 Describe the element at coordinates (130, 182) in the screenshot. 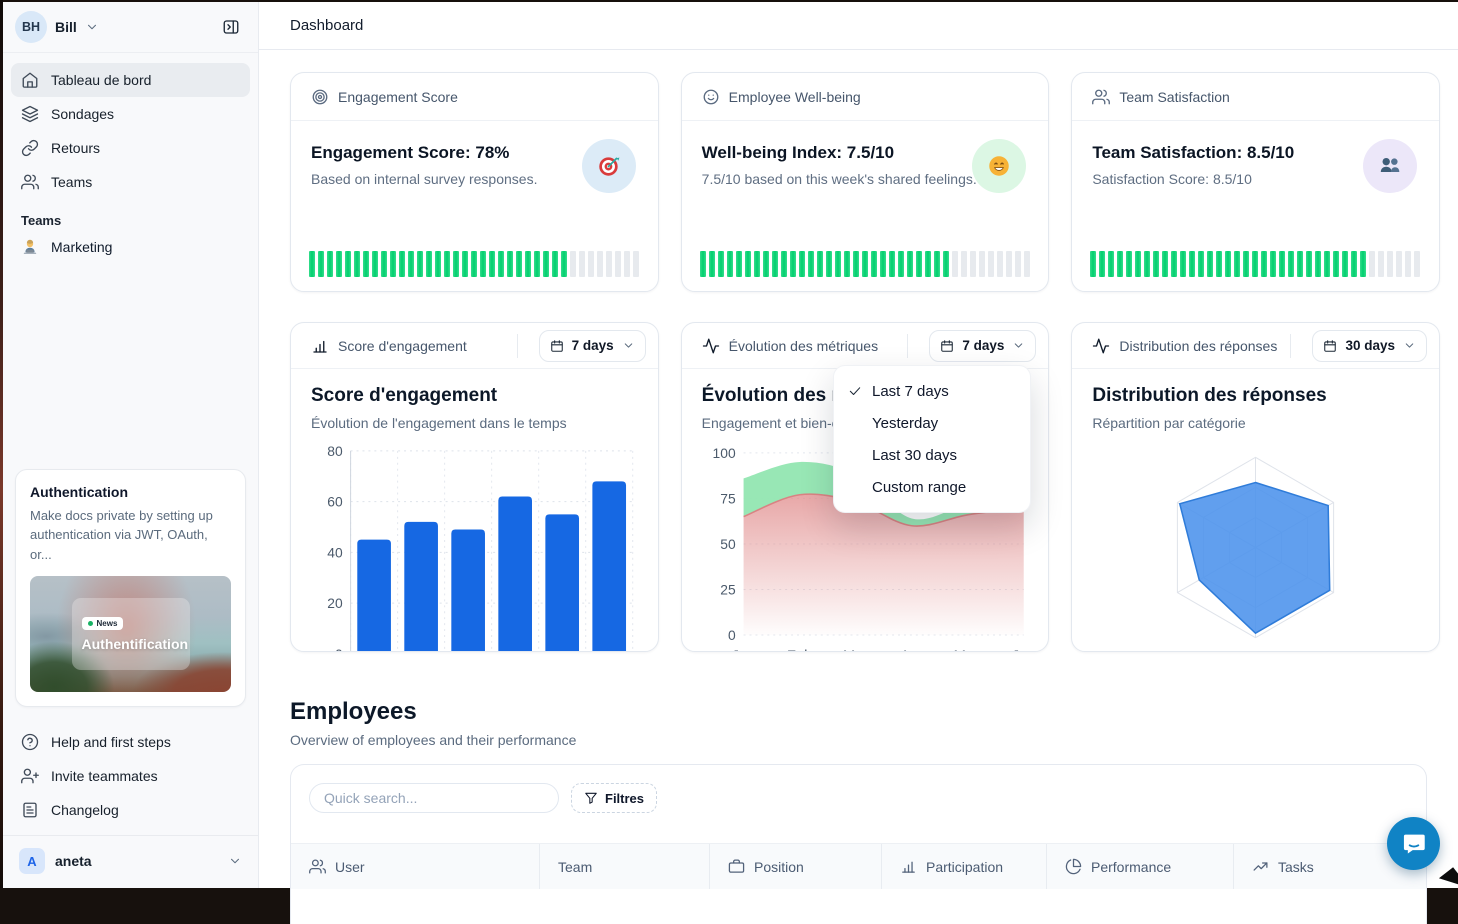

I see `sidebar-item-teams: Teams` at that location.